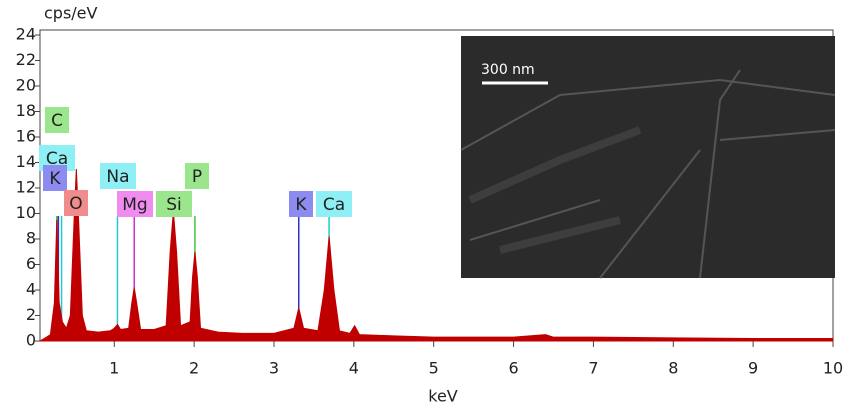  I want to click on element-label: Si, so click(174, 205).